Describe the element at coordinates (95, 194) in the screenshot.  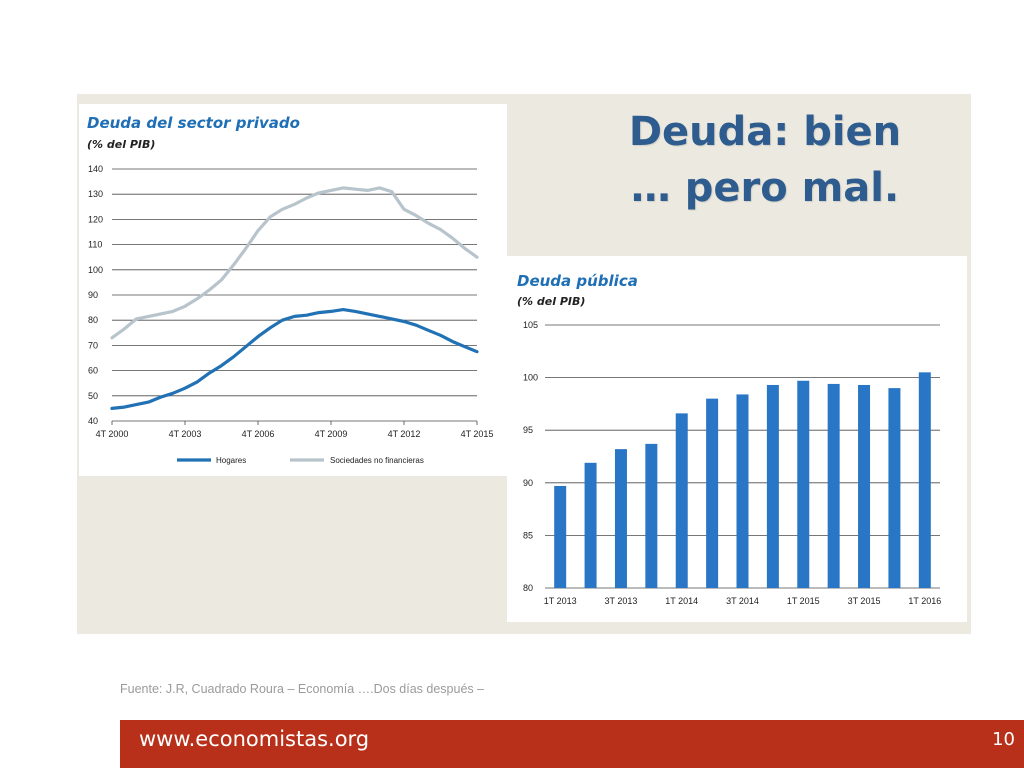
I see `y-tick-label: 130` at that location.